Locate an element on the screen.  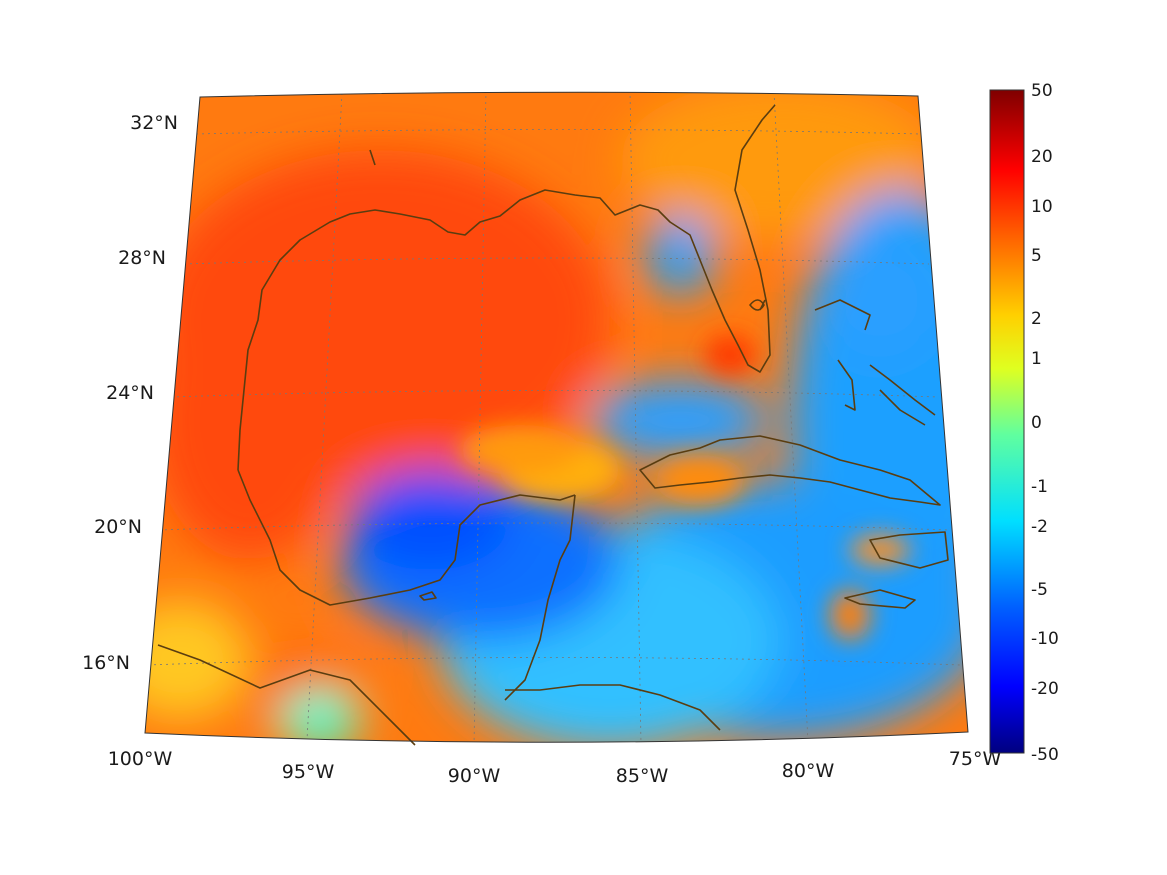
colorbar-label: 50 is located at coordinates (1042, 91).